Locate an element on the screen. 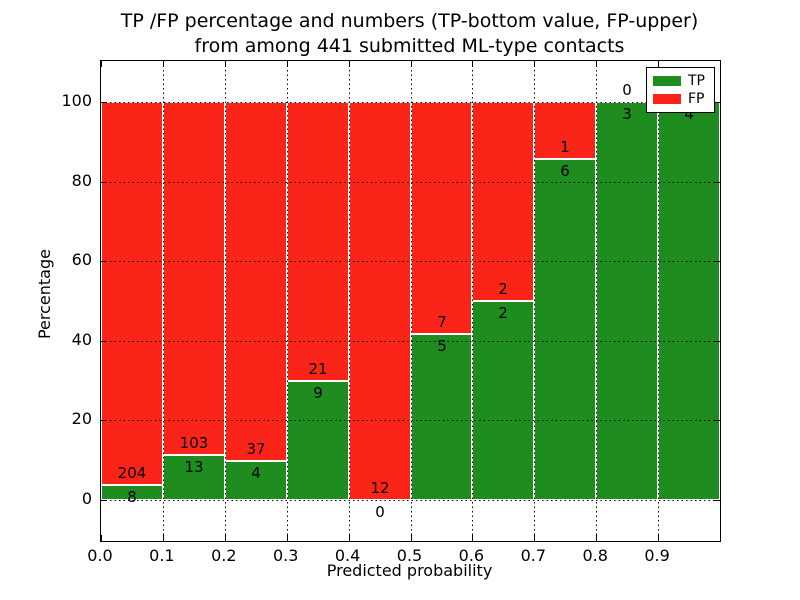 The image size is (800, 600). x-tick-label: 0.0 is located at coordinates (100, 555).